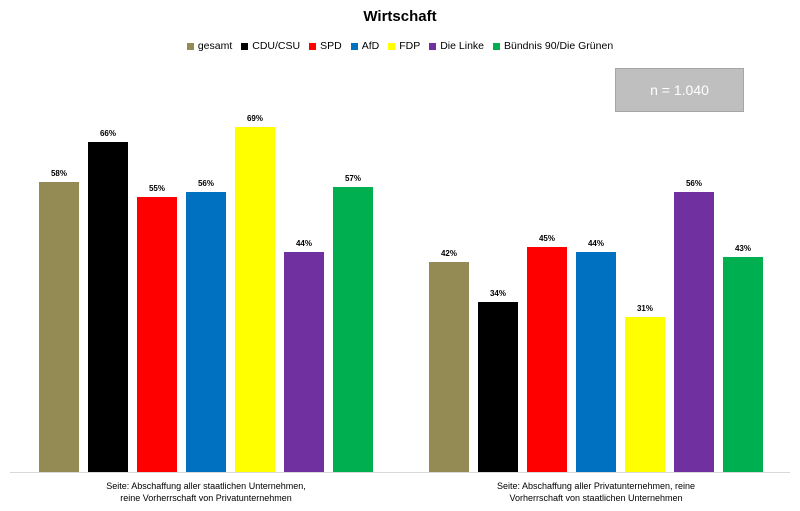 This screenshot has height=511, width=800. I want to click on legend-label: gesamt, so click(215, 46).